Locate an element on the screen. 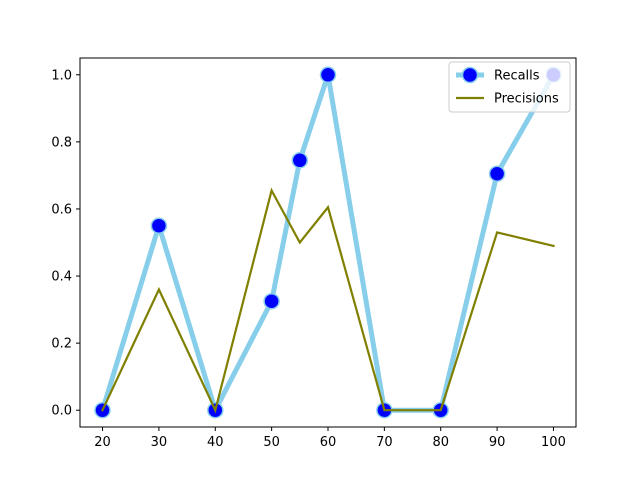  y-tick-label: 0.4 is located at coordinates (61, 277).